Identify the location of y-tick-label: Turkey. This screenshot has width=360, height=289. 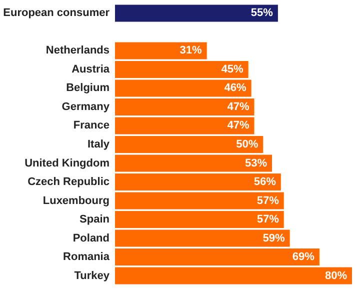
(92, 276).